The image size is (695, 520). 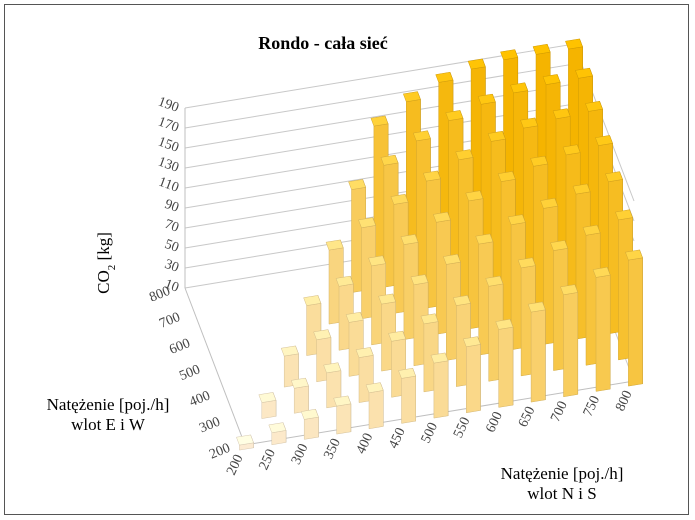 What do you see at coordinates (171, 206) in the screenshot?
I see `z-tick-90: 90` at bounding box center [171, 206].